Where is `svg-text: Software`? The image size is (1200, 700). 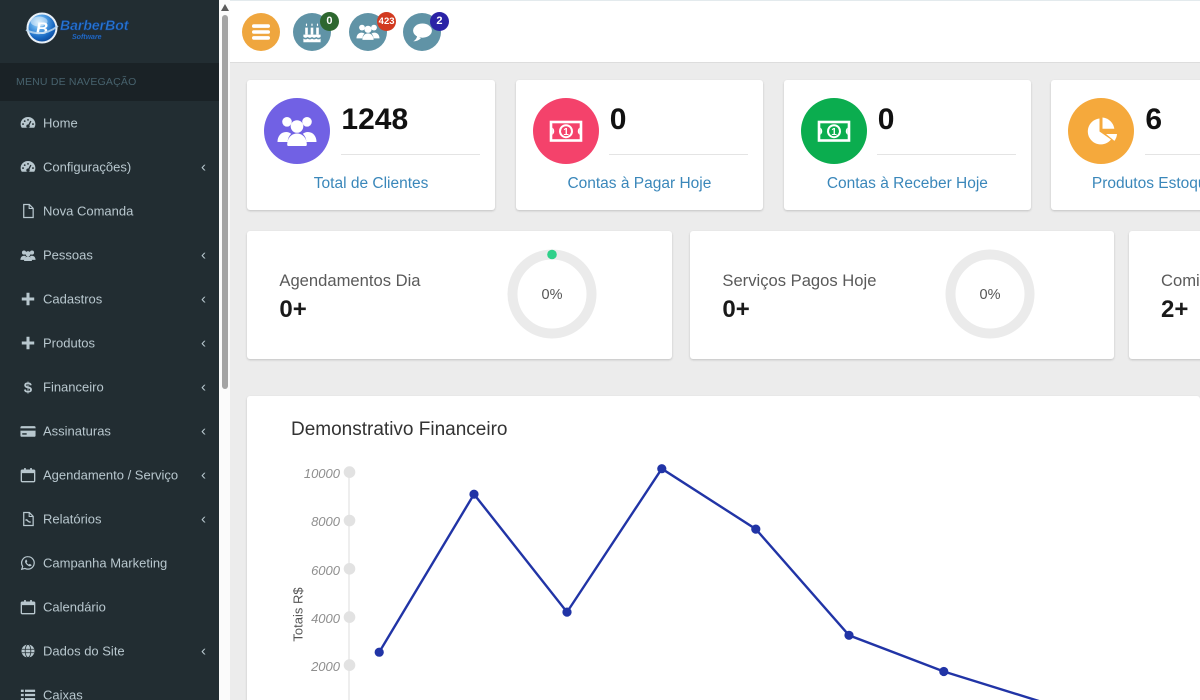 svg-text: Software is located at coordinates (87, 37).